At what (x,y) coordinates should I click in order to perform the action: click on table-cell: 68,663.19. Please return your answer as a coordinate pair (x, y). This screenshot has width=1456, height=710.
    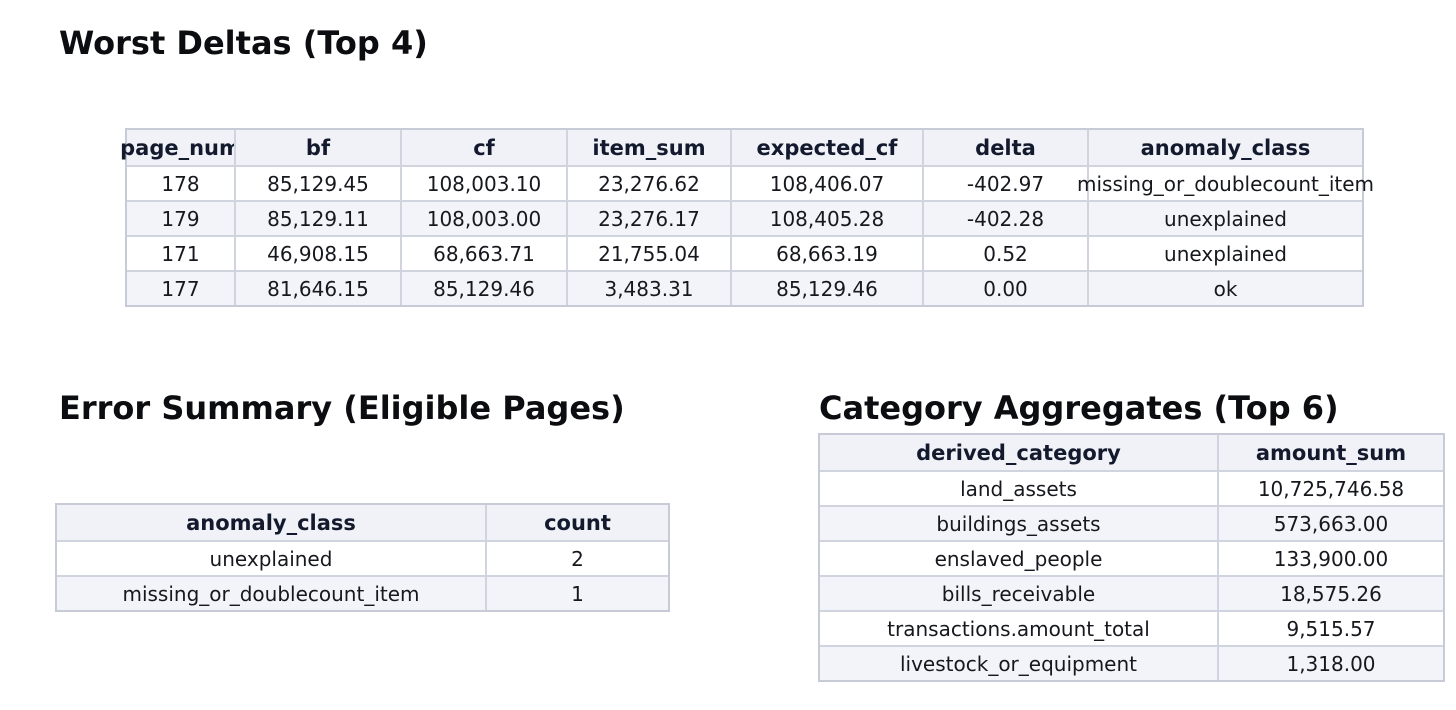
    Looking at the image, I should click on (826, 252).